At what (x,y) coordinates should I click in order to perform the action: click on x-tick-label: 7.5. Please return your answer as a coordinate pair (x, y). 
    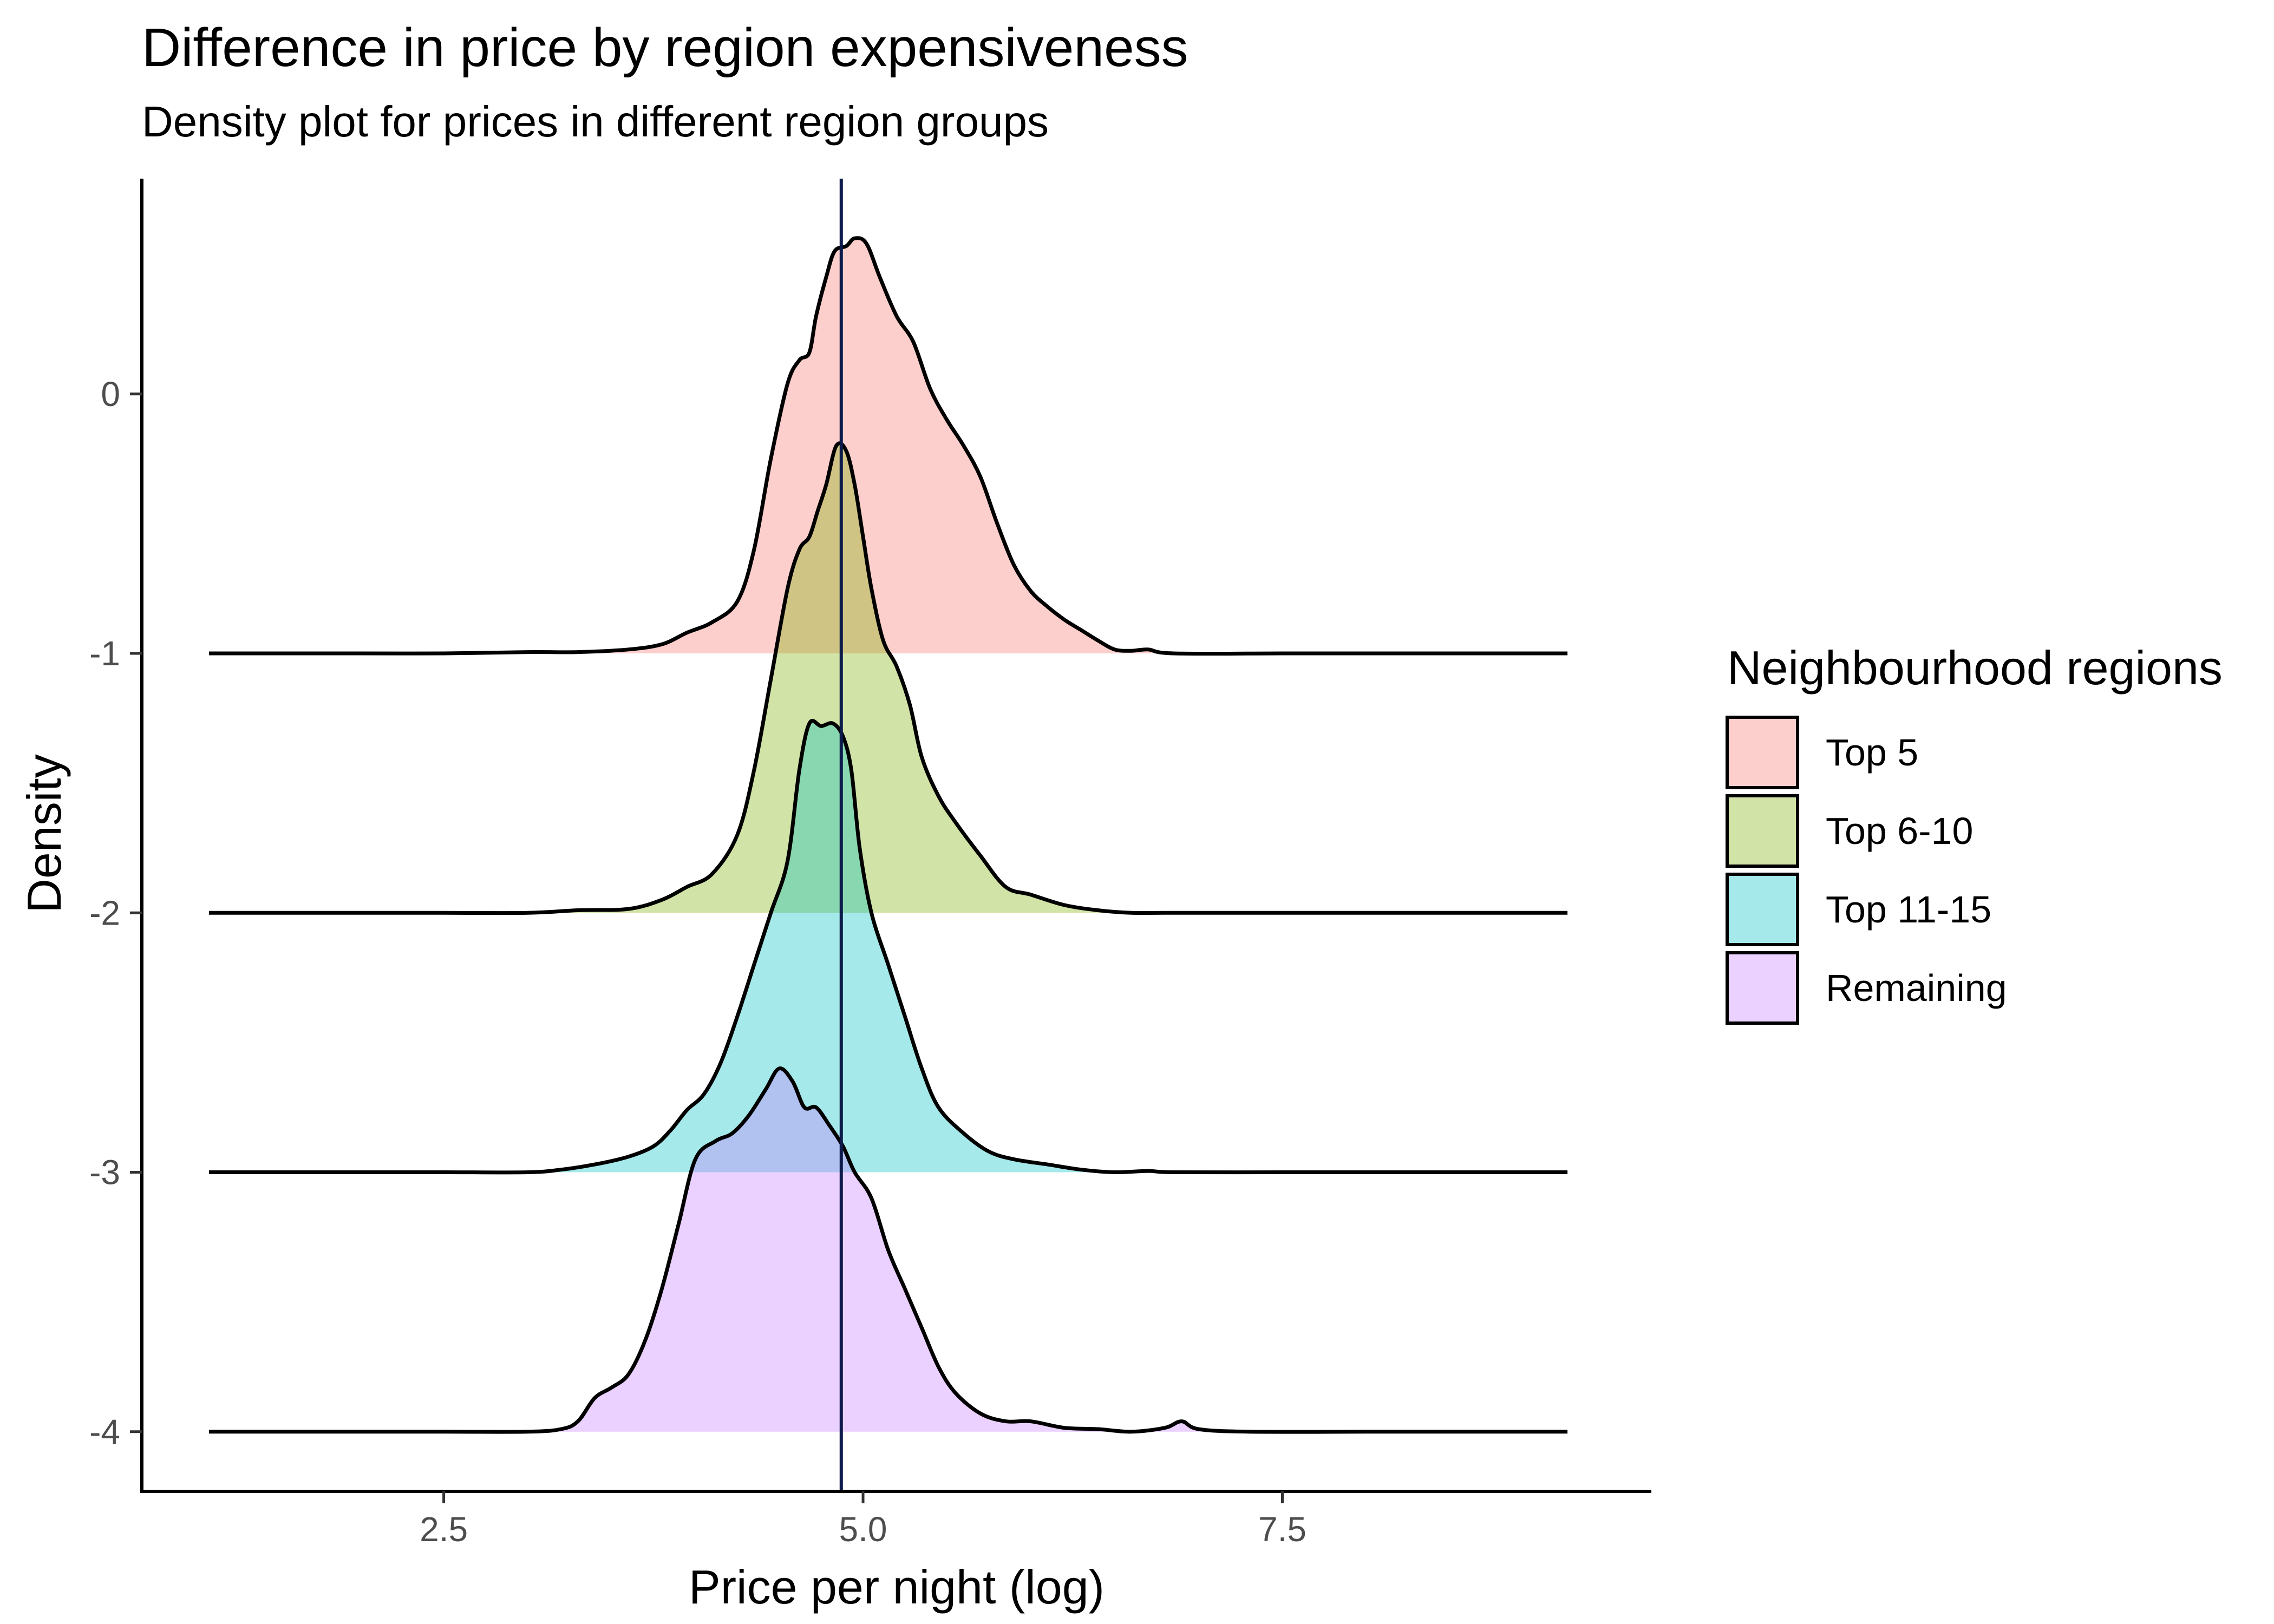
    Looking at the image, I should click on (1282, 1529).